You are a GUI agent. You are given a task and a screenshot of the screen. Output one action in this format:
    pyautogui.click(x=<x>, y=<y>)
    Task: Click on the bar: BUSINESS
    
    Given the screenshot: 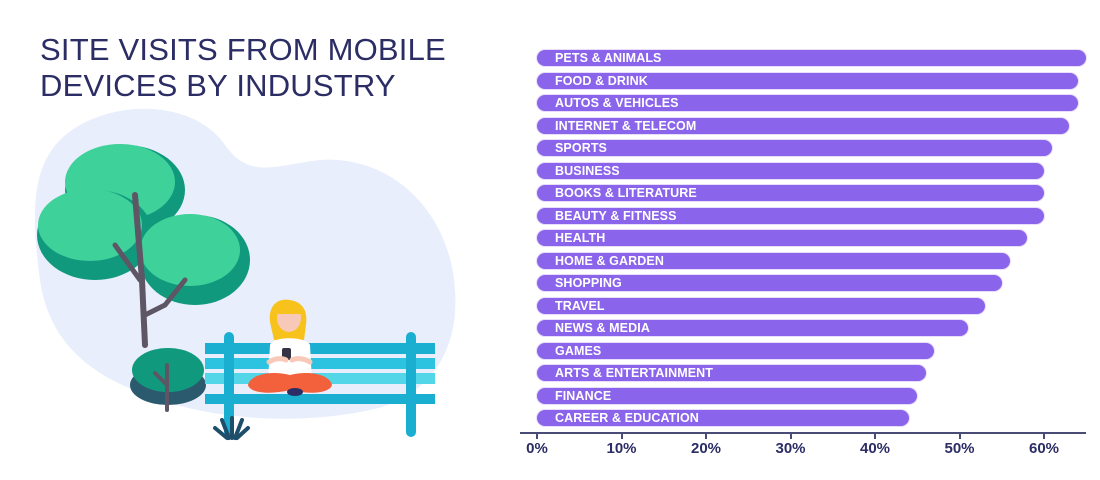 What is the action you would take?
    pyautogui.click(x=790, y=170)
    